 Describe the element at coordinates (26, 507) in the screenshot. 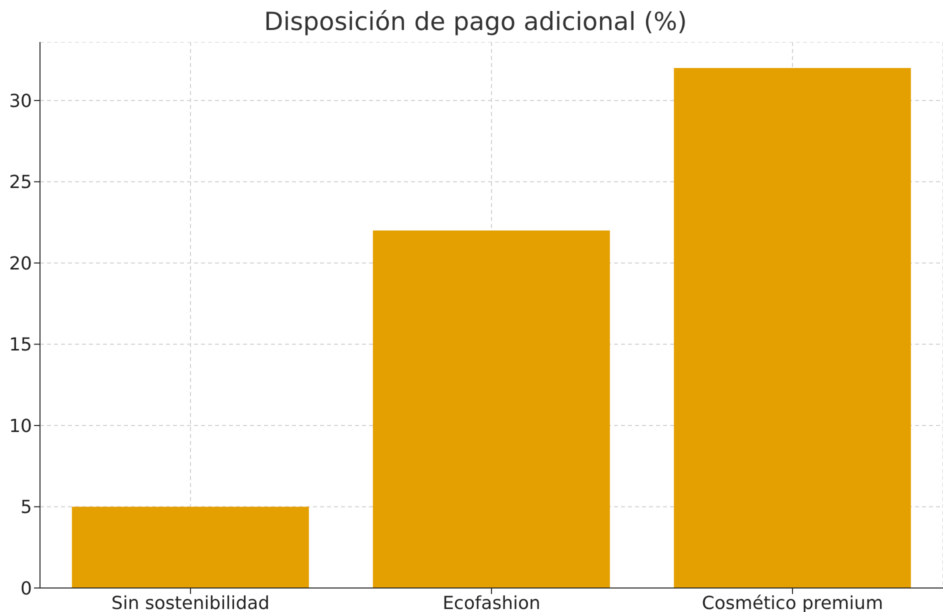

I see `y-tick-label: 5` at that location.